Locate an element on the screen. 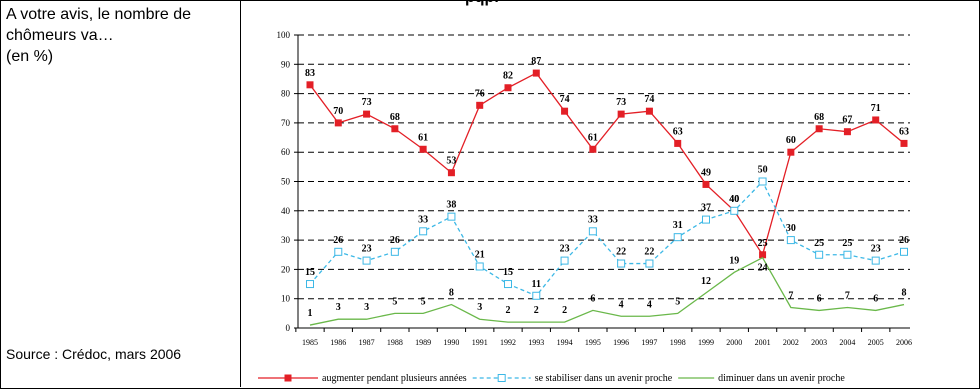 The height and width of the screenshot is (389, 980). y-tick-label: 50 is located at coordinates (286, 182).